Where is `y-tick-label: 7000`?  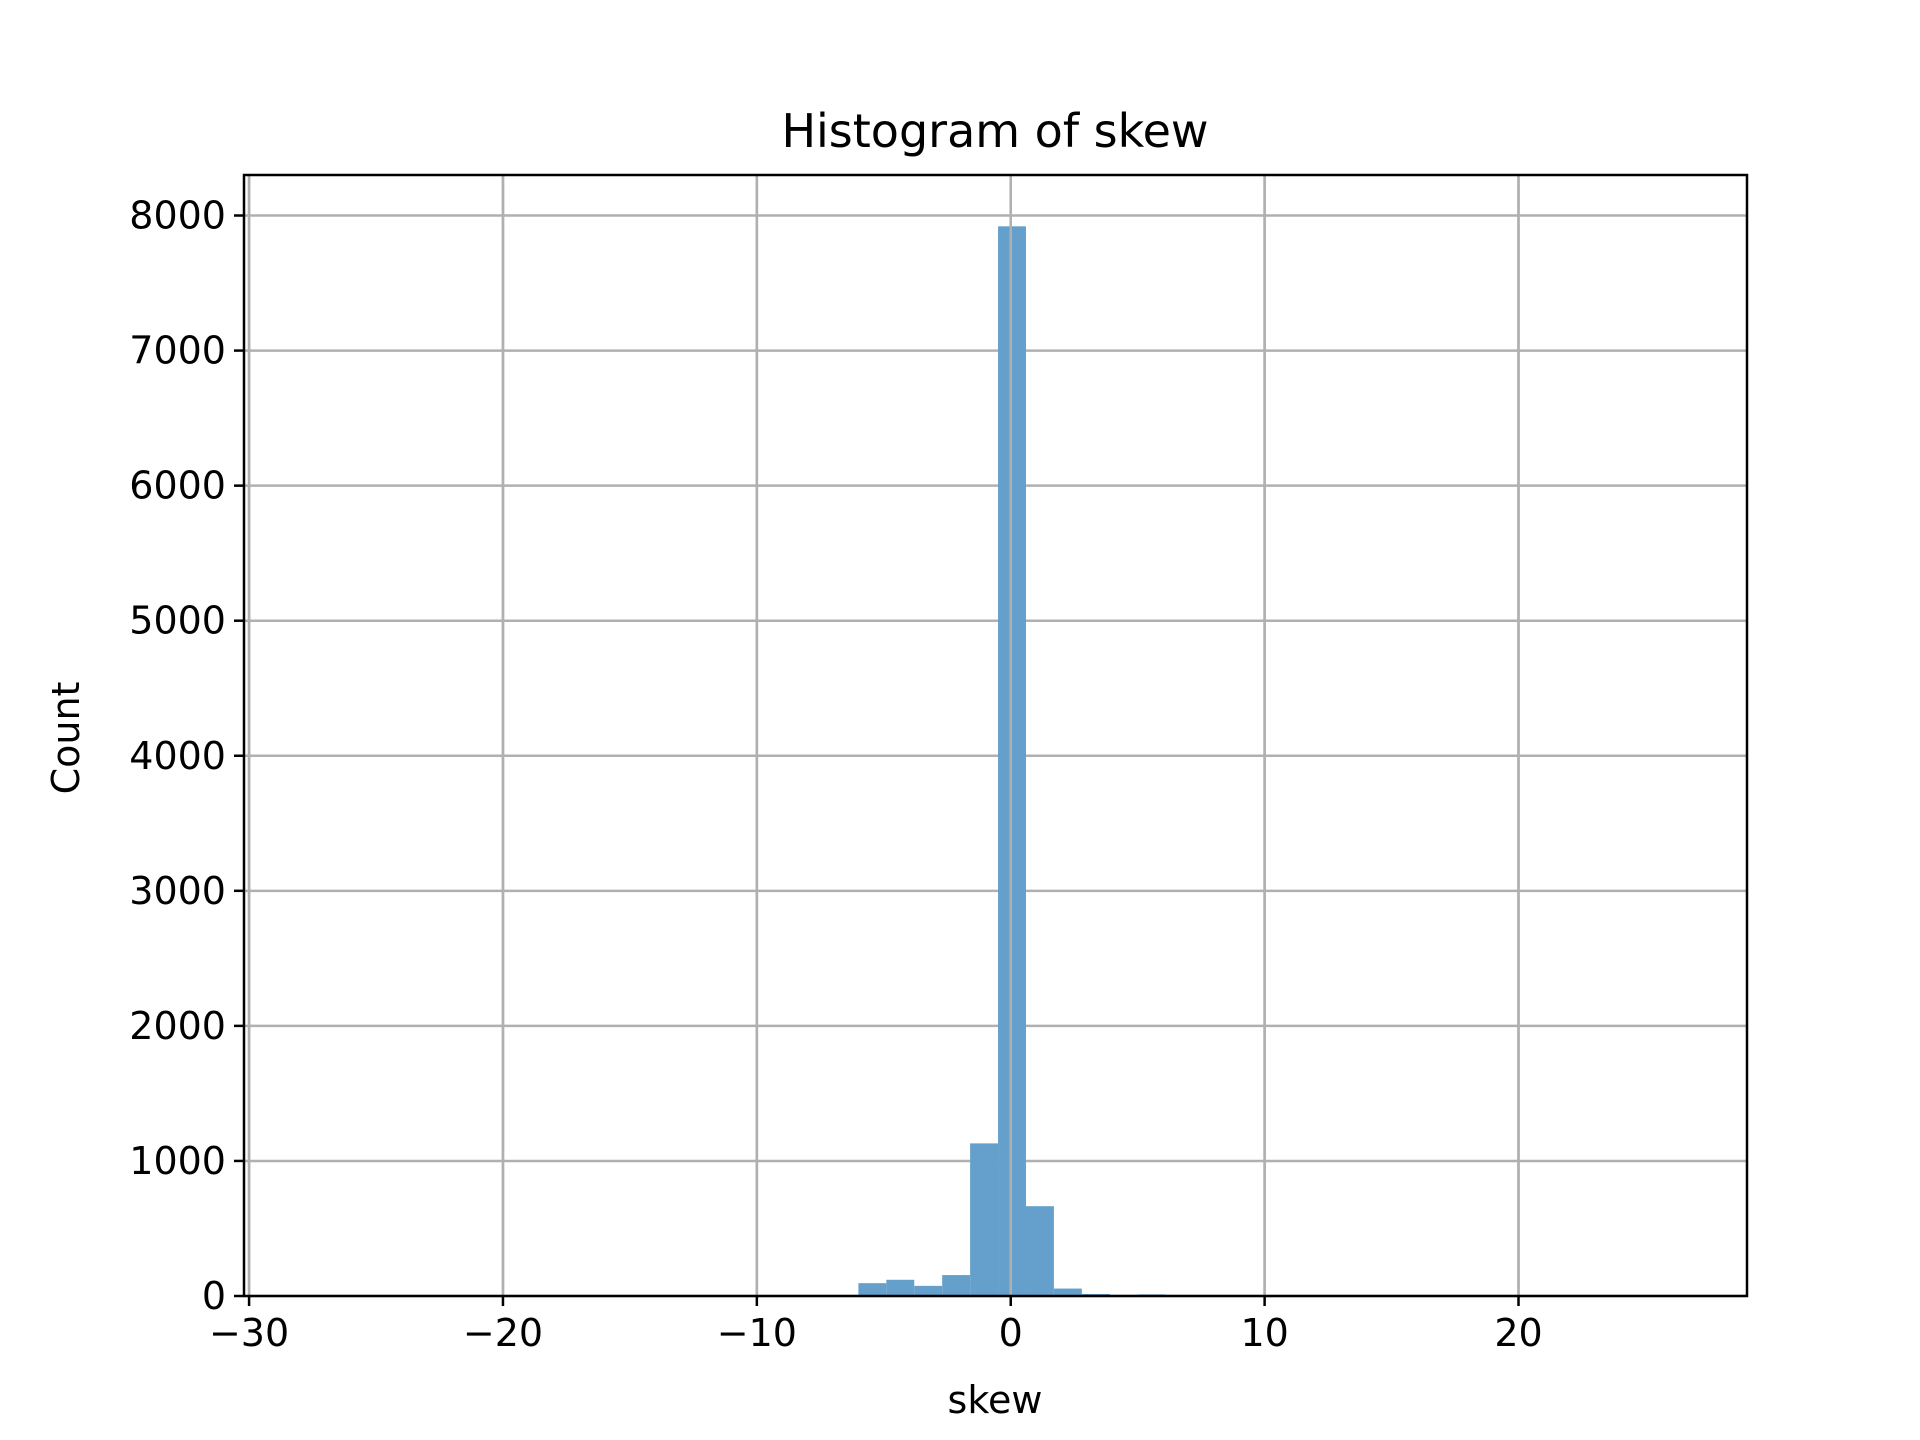
y-tick-label: 7000 is located at coordinates (177, 351).